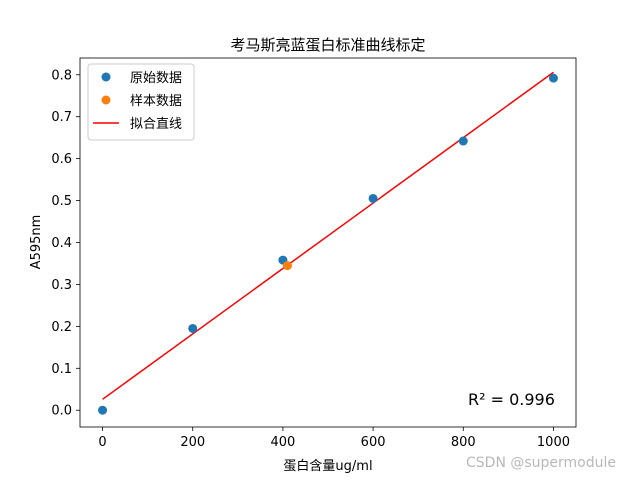 The height and width of the screenshot is (480, 640). I want to click on r-squared-annotation: R² = 0.996, so click(511, 399).